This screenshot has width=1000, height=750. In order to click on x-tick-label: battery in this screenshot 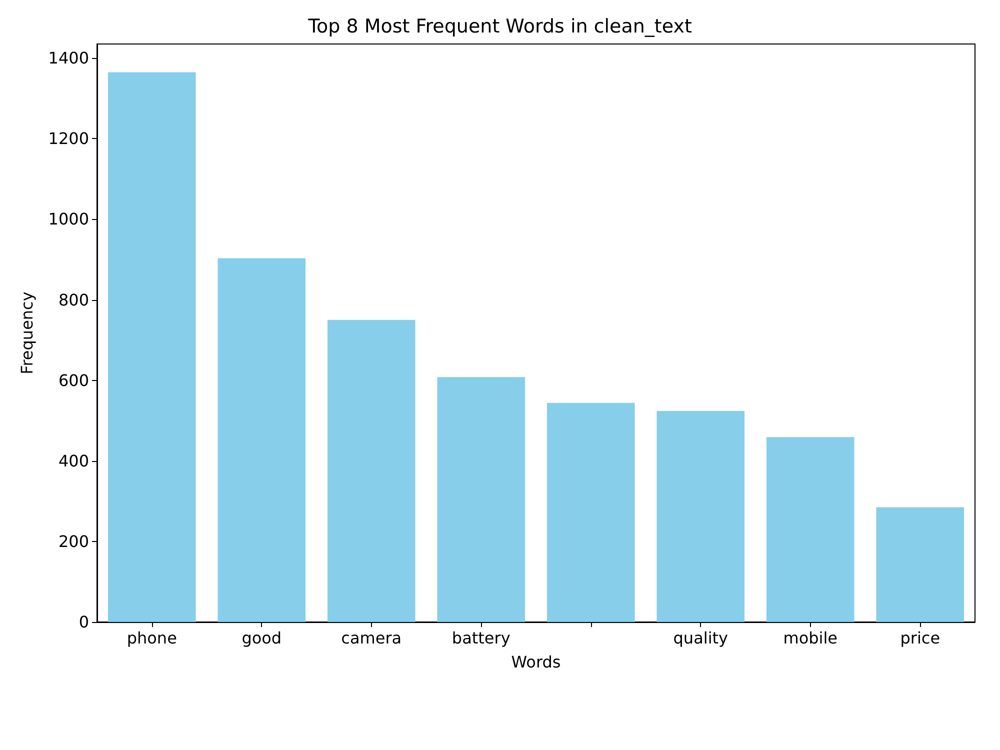, I will do `click(481, 638)`.